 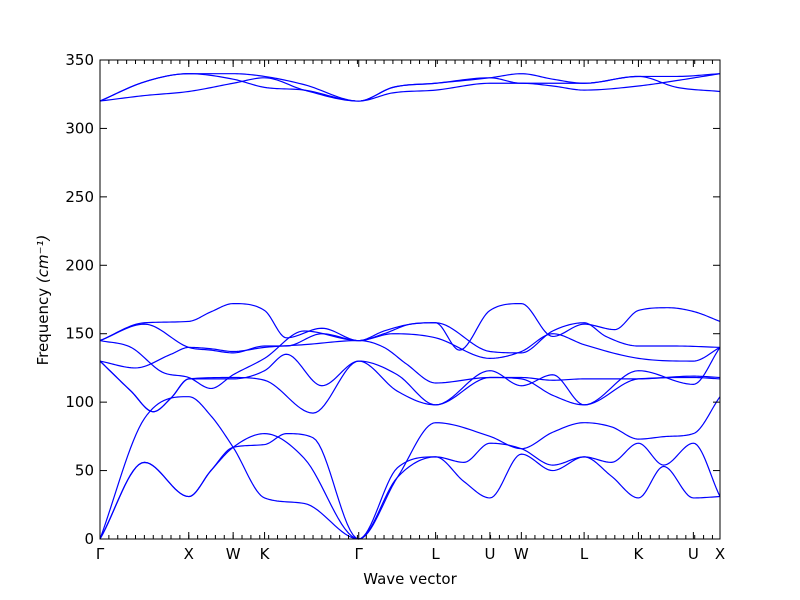 I want to click on y-tick-label: 300, so click(x=79, y=128).